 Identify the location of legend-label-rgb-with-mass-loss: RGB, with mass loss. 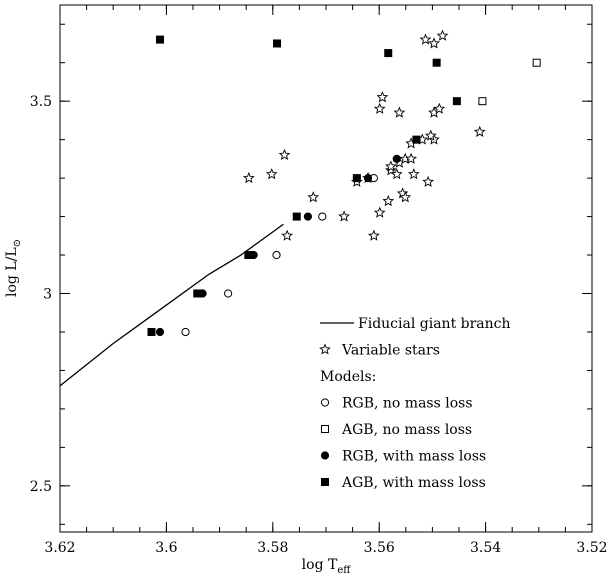
(414, 457).